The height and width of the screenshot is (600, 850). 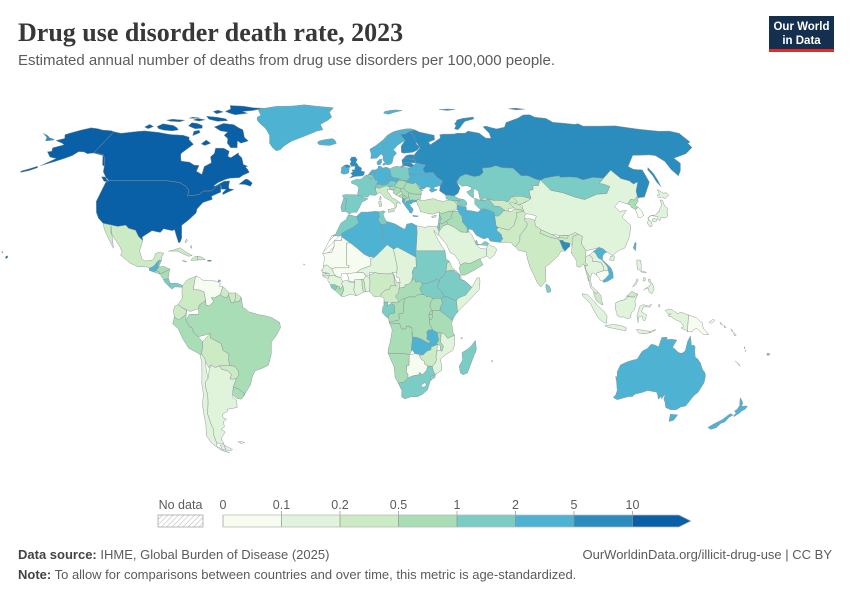 I want to click on svg-text: 0.5, so click(x=398, y=505).